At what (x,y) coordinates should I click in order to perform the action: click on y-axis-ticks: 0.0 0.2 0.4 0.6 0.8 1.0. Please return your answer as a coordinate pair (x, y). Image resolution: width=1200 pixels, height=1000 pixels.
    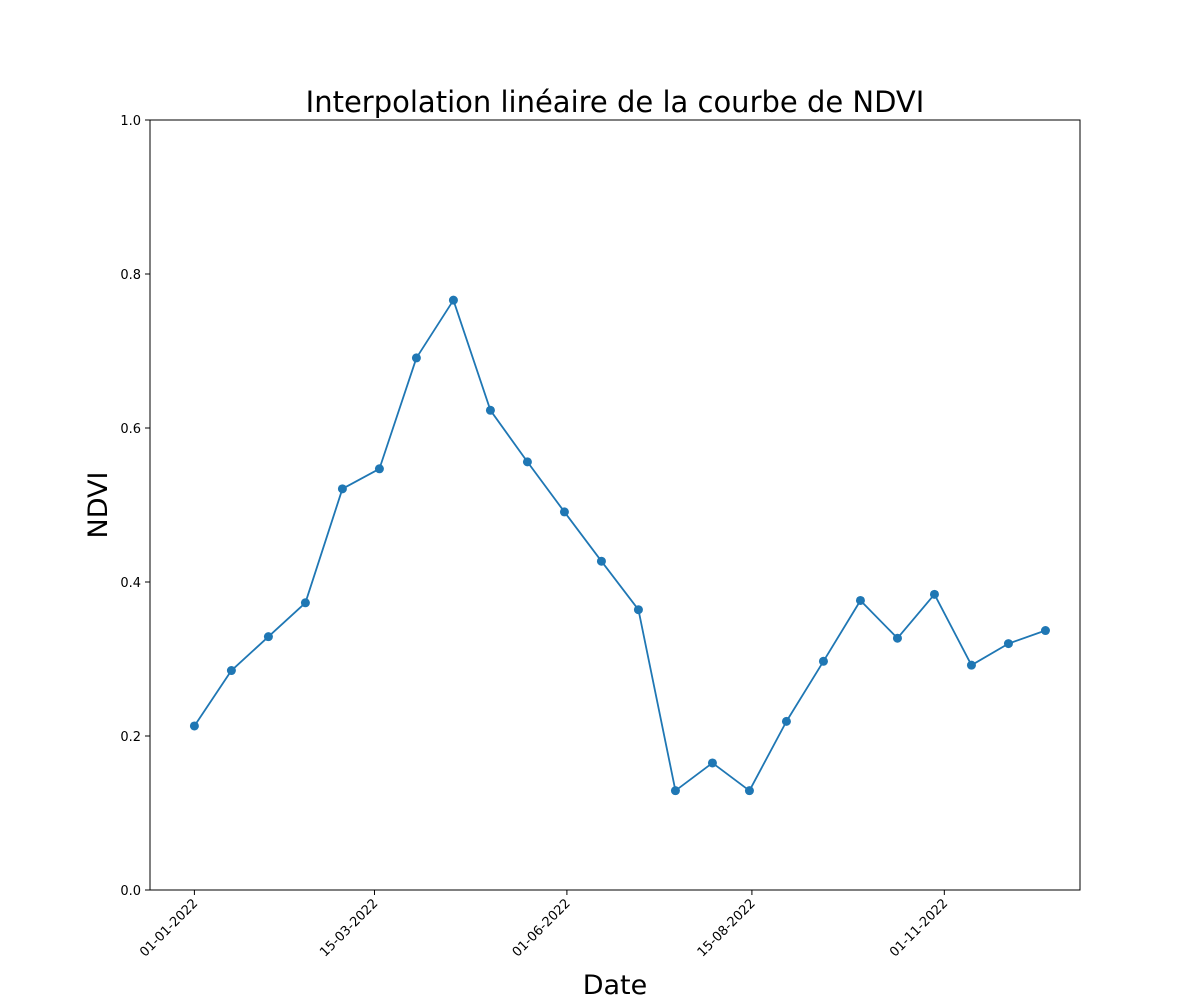
    Looking at the image, I should click on (135, 506).